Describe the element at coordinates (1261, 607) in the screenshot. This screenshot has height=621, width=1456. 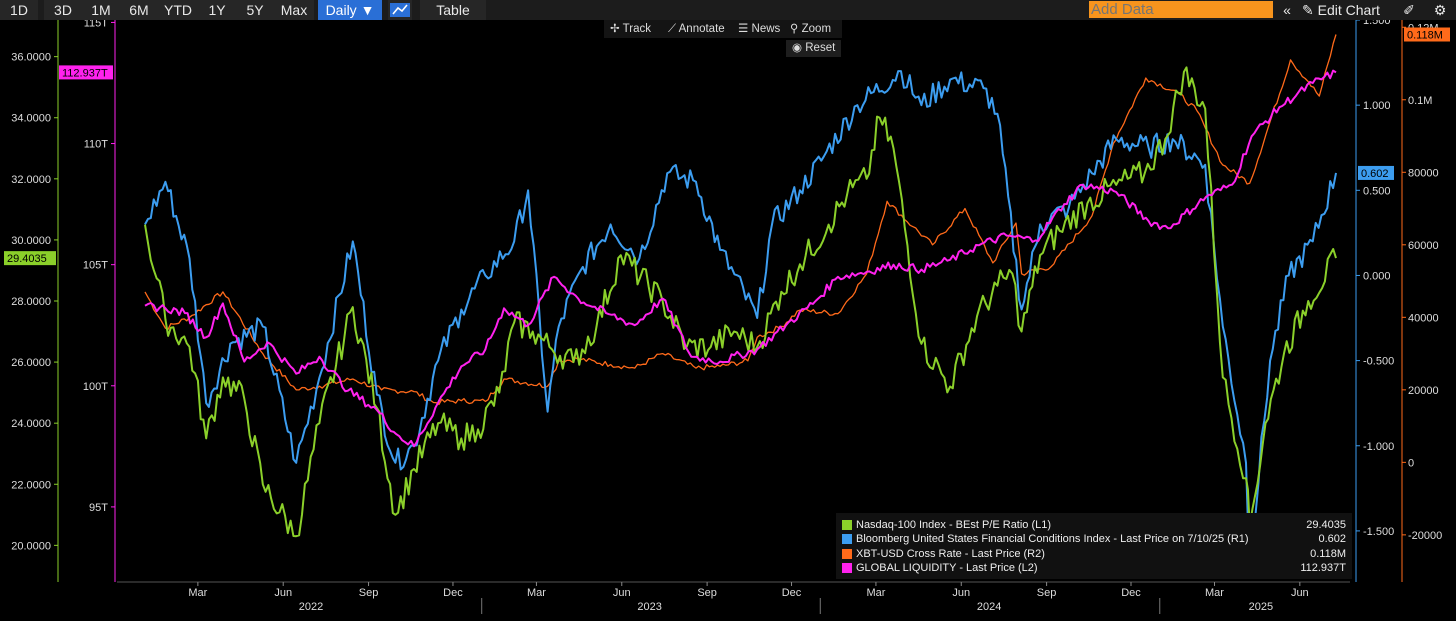
I see `x-year-label: 2025` at that location.